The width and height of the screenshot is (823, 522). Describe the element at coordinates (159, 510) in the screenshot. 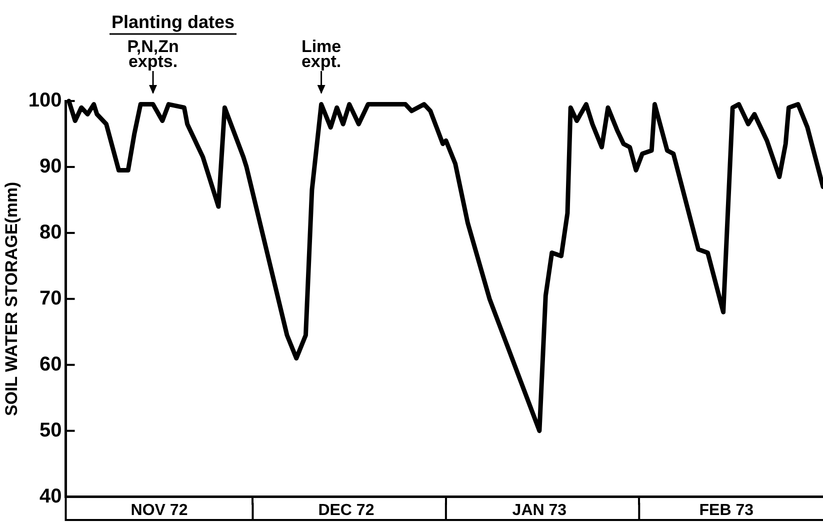

I see `x-tick-label: NOV 72` at that location.